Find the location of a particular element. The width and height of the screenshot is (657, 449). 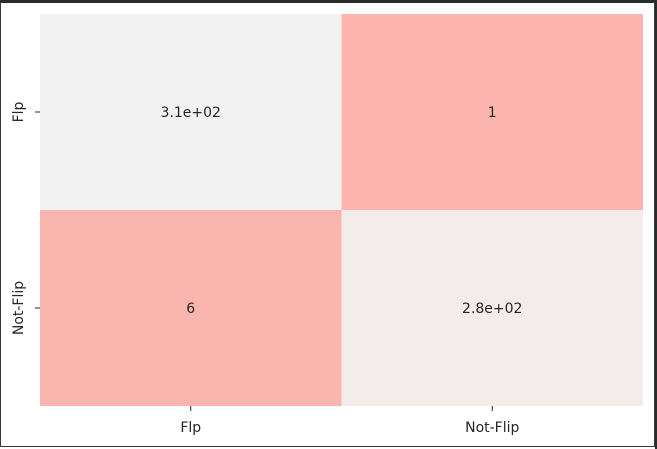

y-tick-label-1: Not-Flip is located at coordinates (19, 308).